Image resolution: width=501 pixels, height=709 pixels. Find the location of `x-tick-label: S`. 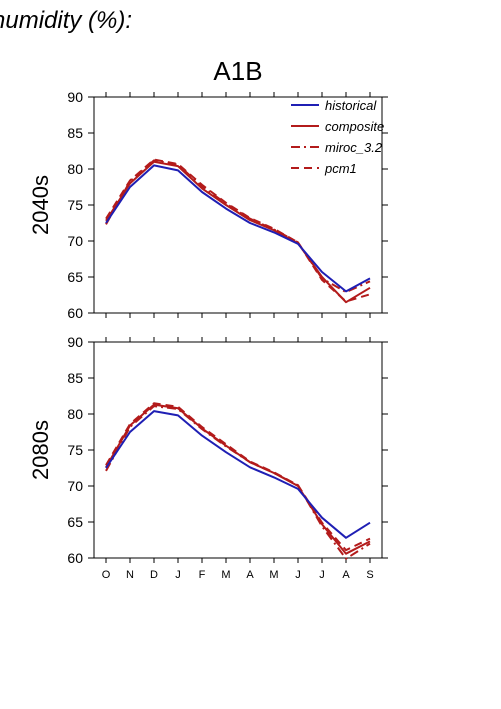

x-tick-label: S is located at coordinates (369, 575).